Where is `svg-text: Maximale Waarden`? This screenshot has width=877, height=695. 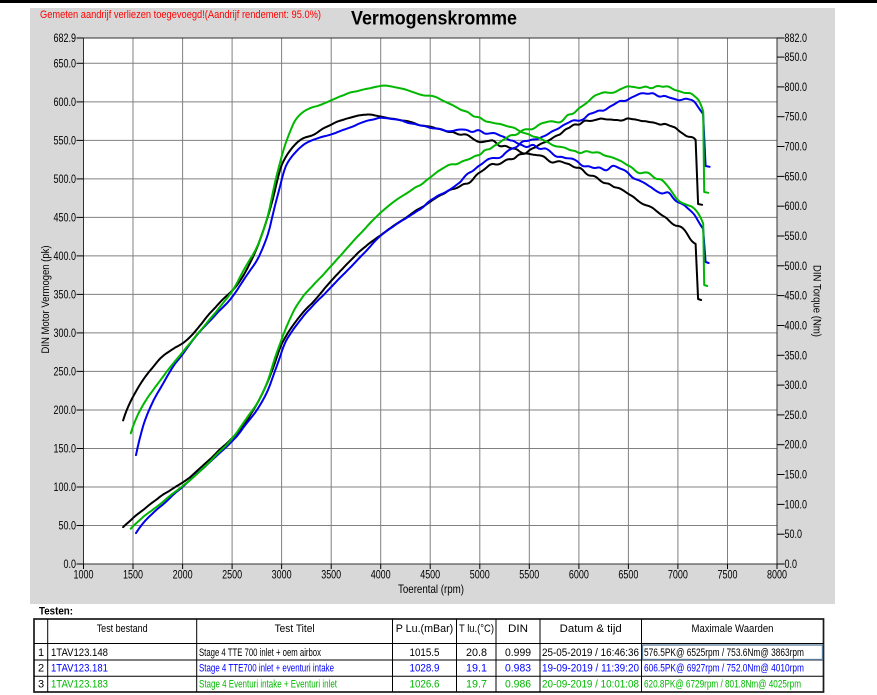
svg-text: Maximale Waarden is located at coordinates (733, 629).